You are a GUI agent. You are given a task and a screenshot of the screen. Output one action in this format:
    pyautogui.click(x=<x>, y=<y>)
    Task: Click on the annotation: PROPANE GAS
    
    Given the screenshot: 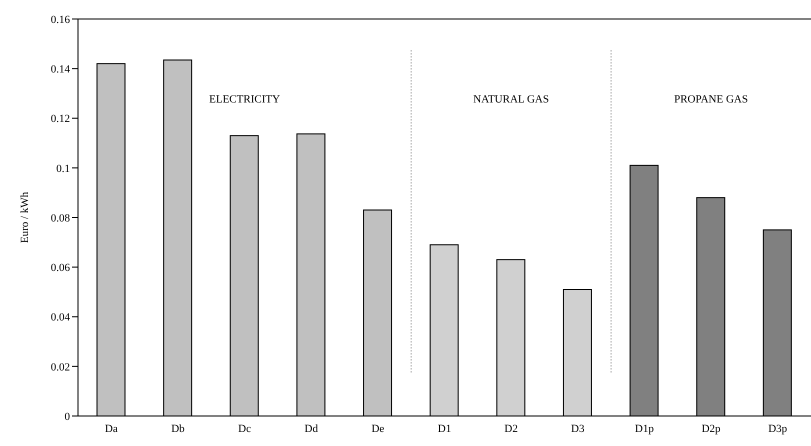 What is the action you would take?
    pyautogui.click(x=711, y=99)
    